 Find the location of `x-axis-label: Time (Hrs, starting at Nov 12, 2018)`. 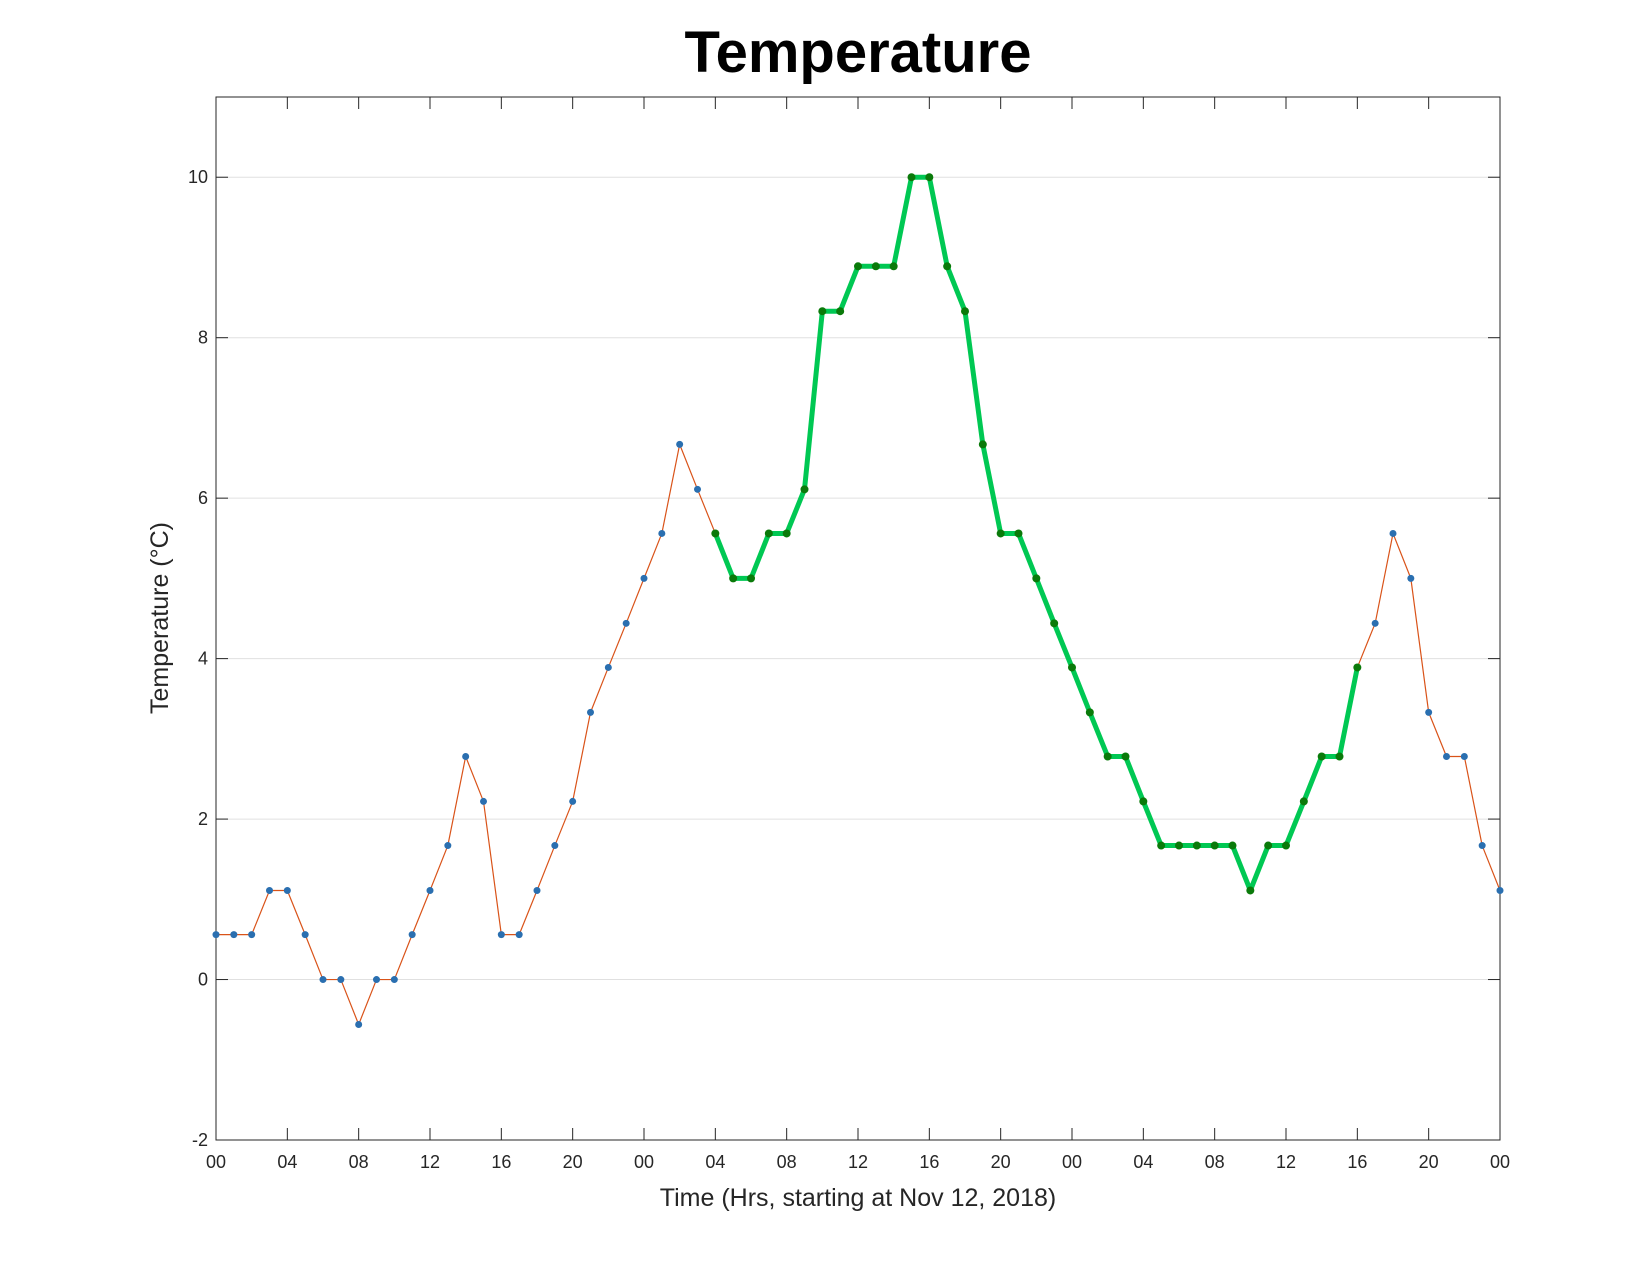

x-axis-label: Time (Hrs, starting at Nov 12, 2018) is located at coordinates (858, 1198).